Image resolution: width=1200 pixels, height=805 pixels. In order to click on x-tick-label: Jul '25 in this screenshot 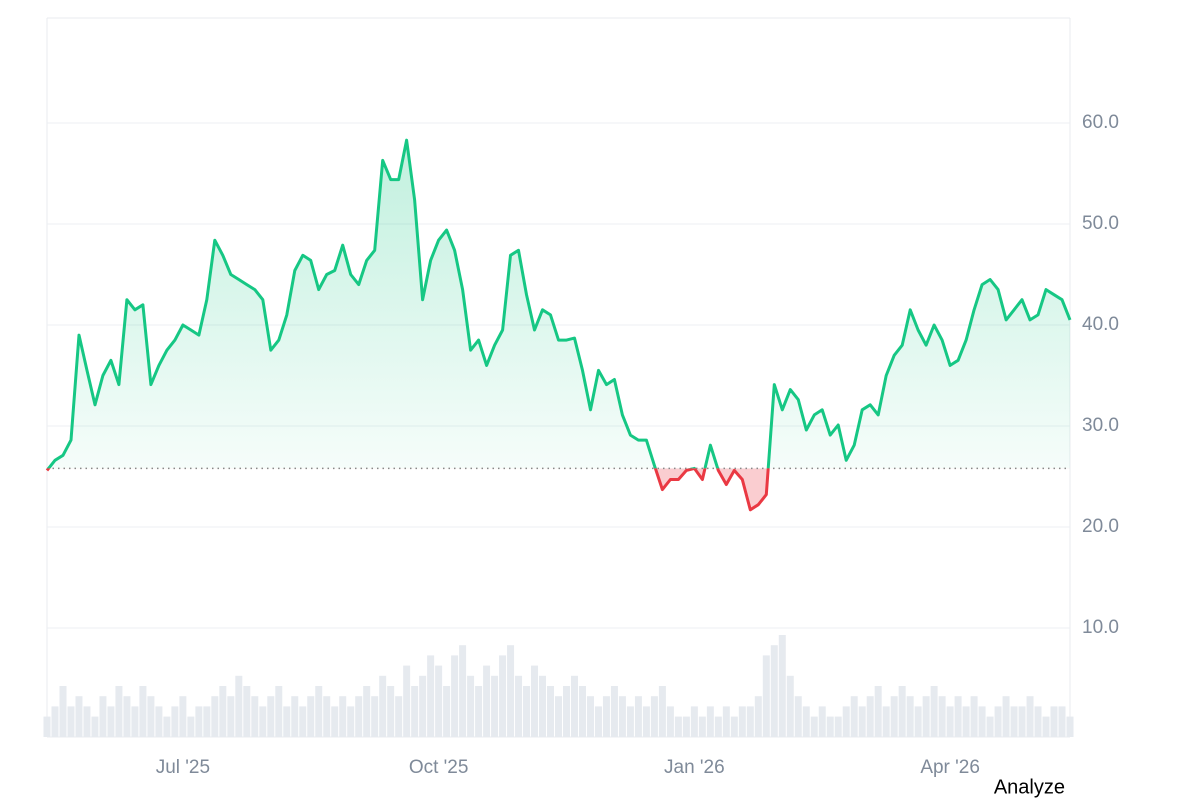, I will do `click(183, 767)`.